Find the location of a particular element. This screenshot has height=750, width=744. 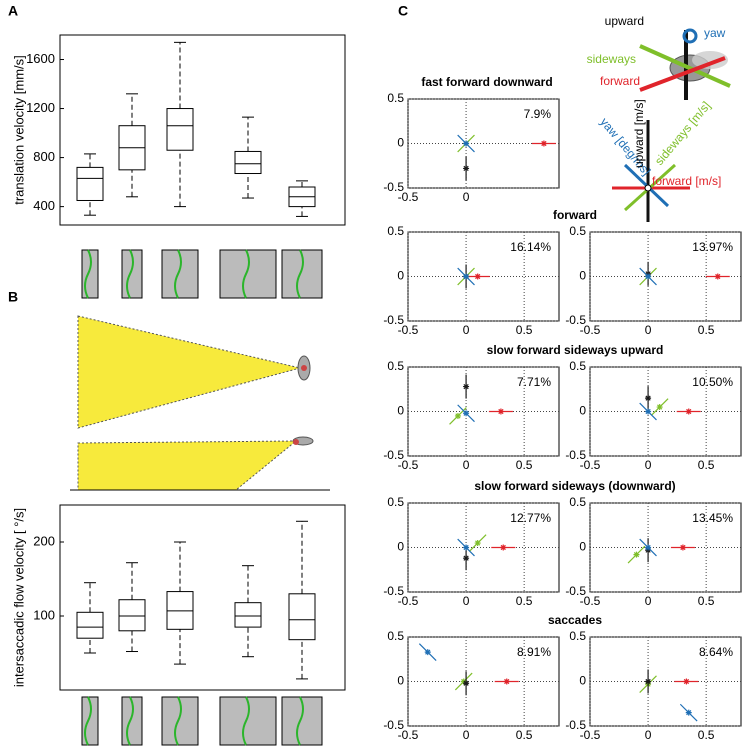

y-tick-label: 1600 is located at coordinates (40, 58).